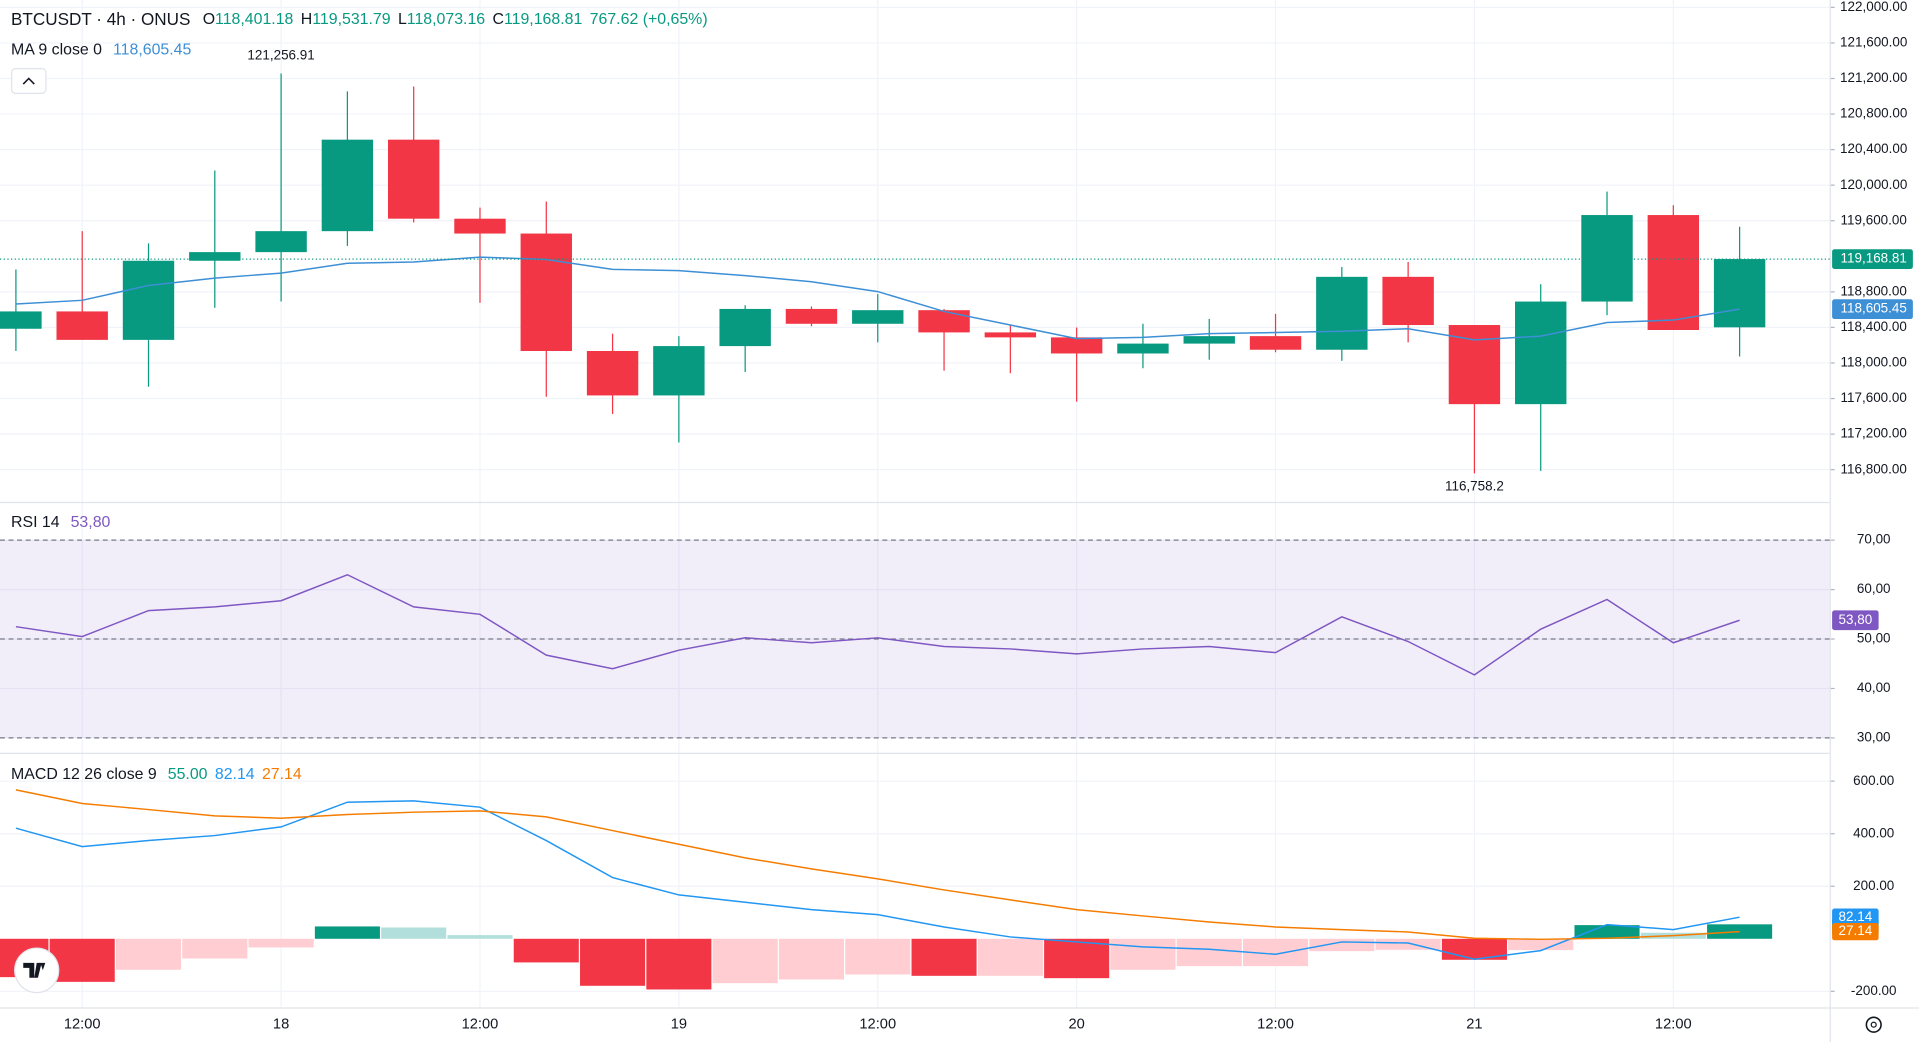 The height and width of the screenshot is (1042, 1919). I want to click on chevron-icon, so click(28, 81).